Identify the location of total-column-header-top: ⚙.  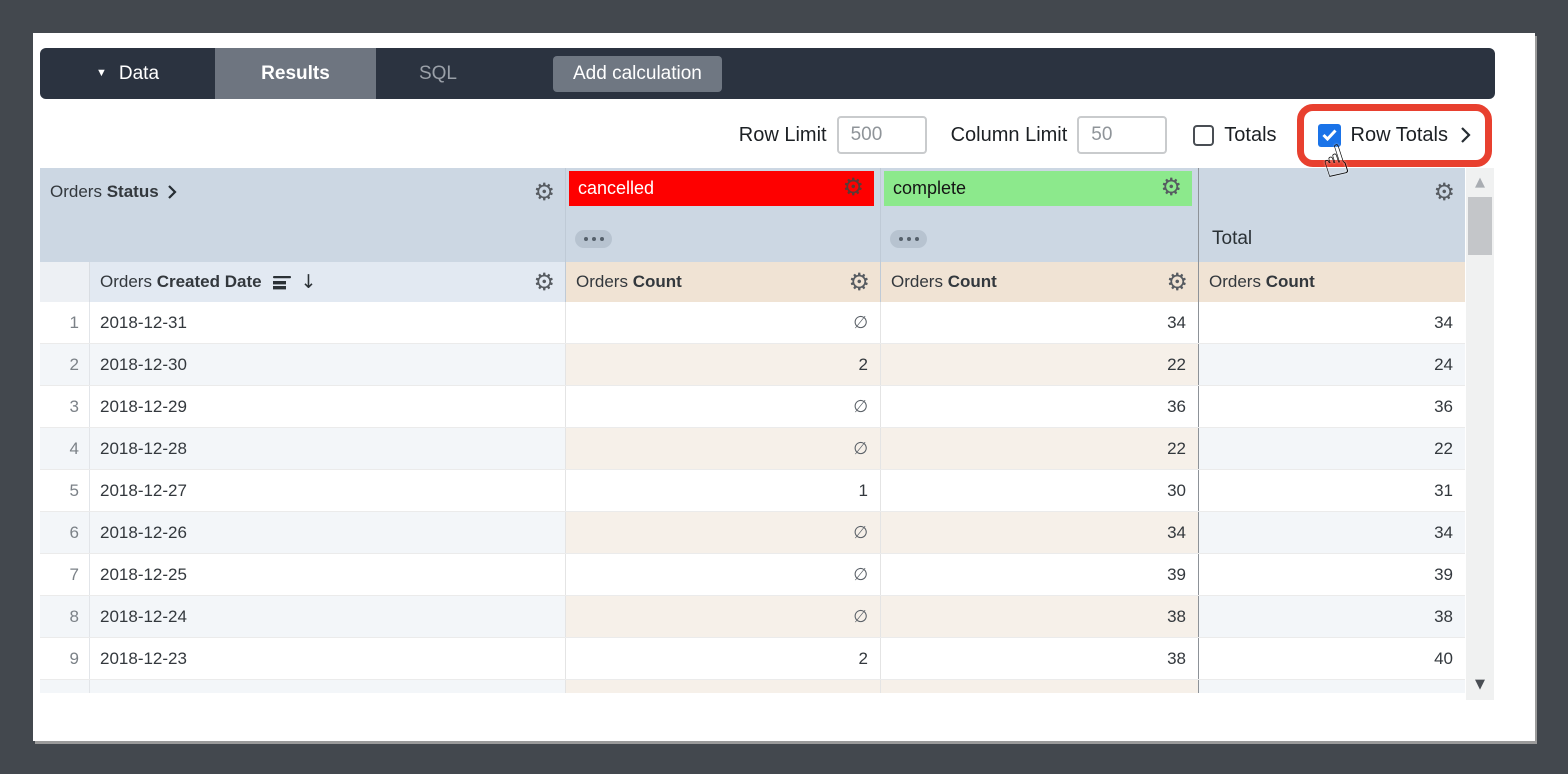
(1331, 191).